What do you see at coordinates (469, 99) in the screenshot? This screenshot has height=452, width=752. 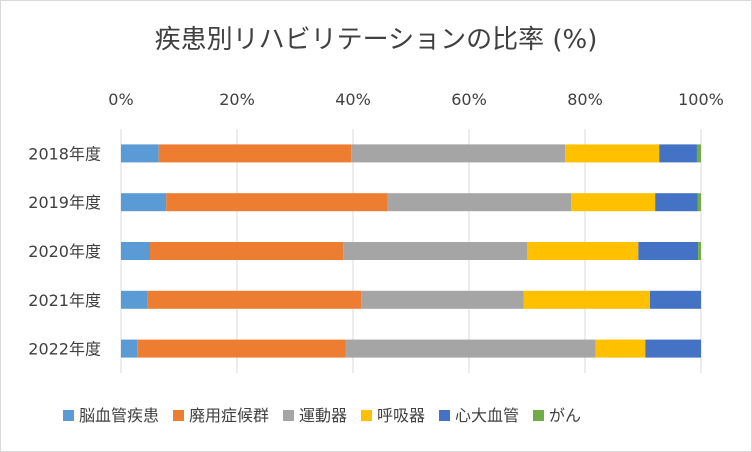 I see `x-tick-label: 60%` at bounding box center [469, 99].